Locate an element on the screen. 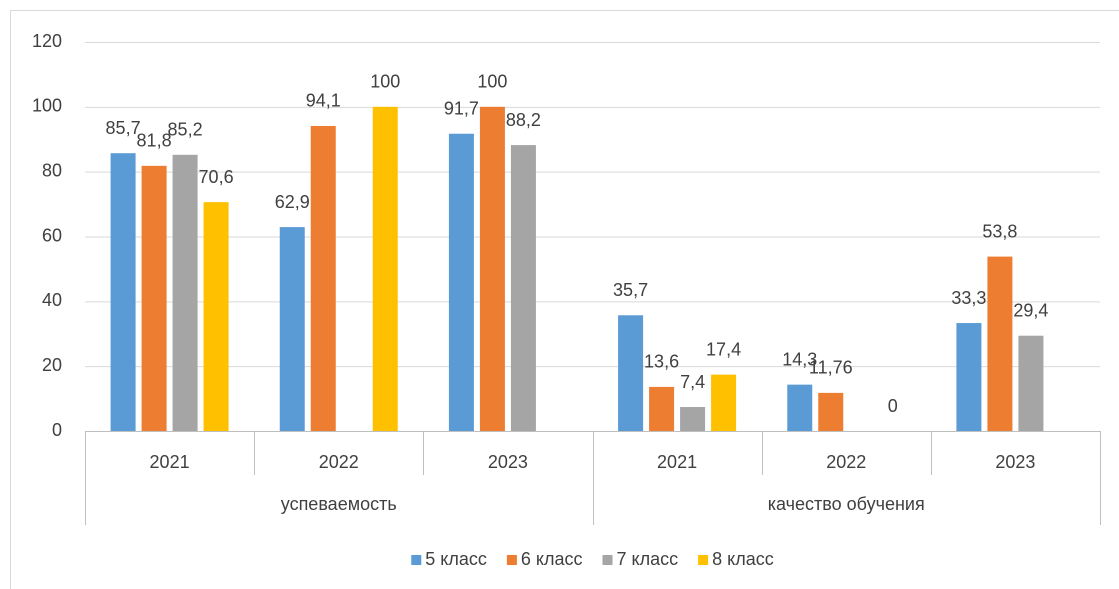  value-label: 0 is located at coordinates (893, 406).